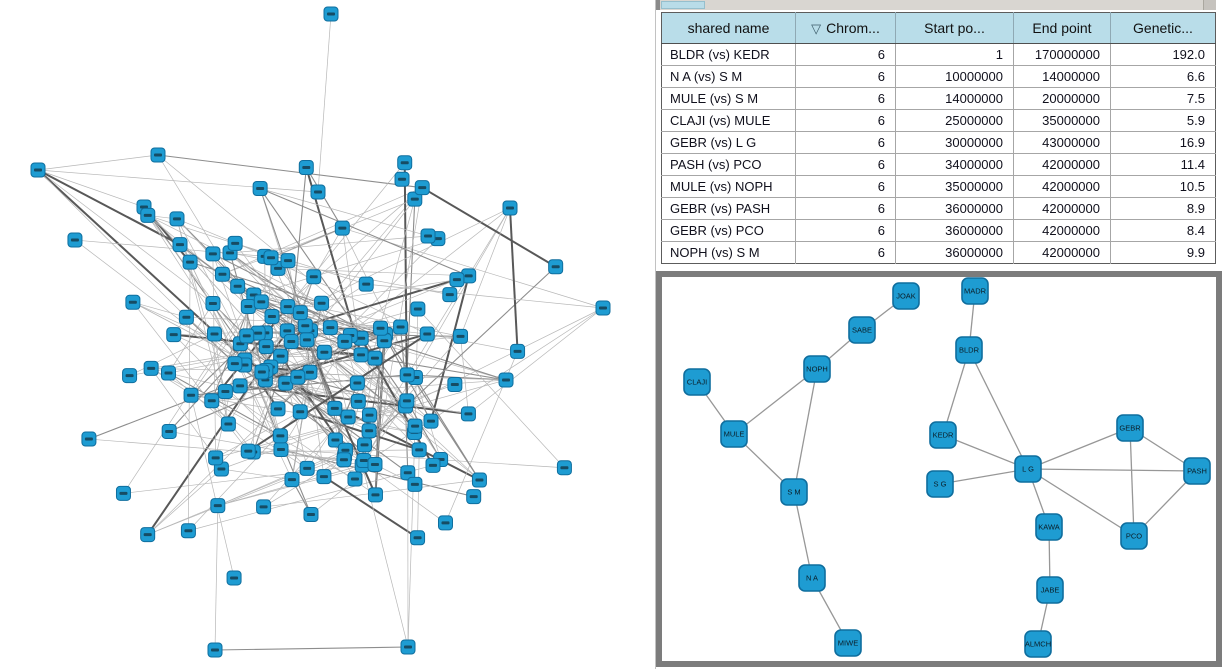 The height and width of the screenshot is (669, 1222). Describe the element at coordinates (728, 208) in the screenshot. I see `table-cell: GEBR (vs) PASH` at that location.